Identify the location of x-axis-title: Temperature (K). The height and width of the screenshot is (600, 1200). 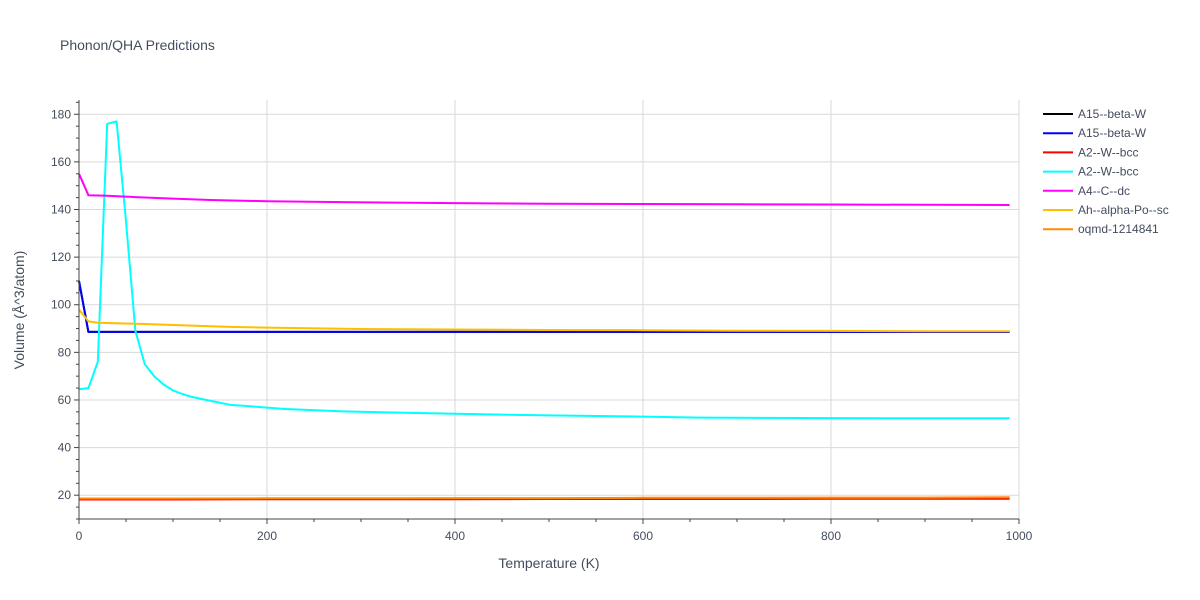
(548, 563).